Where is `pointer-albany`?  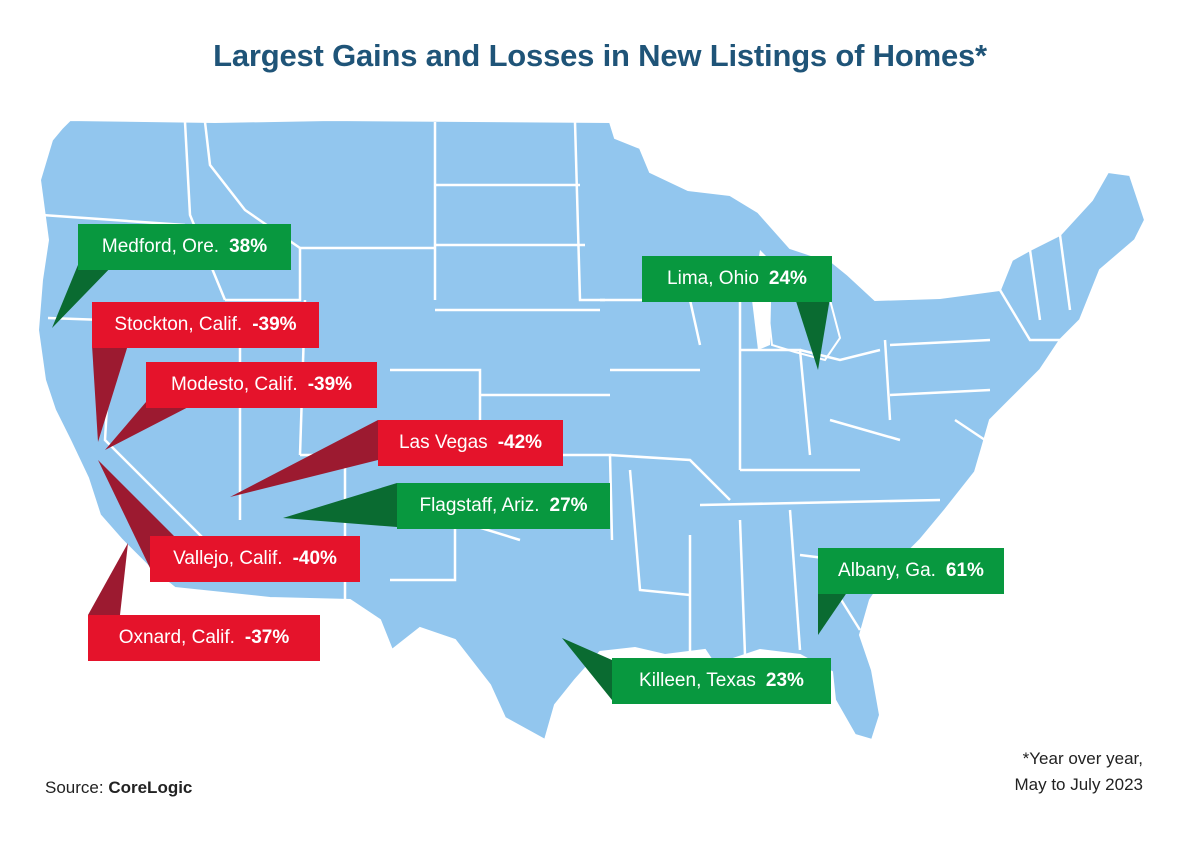 pointer-albany is located at coordinates (834, 611).